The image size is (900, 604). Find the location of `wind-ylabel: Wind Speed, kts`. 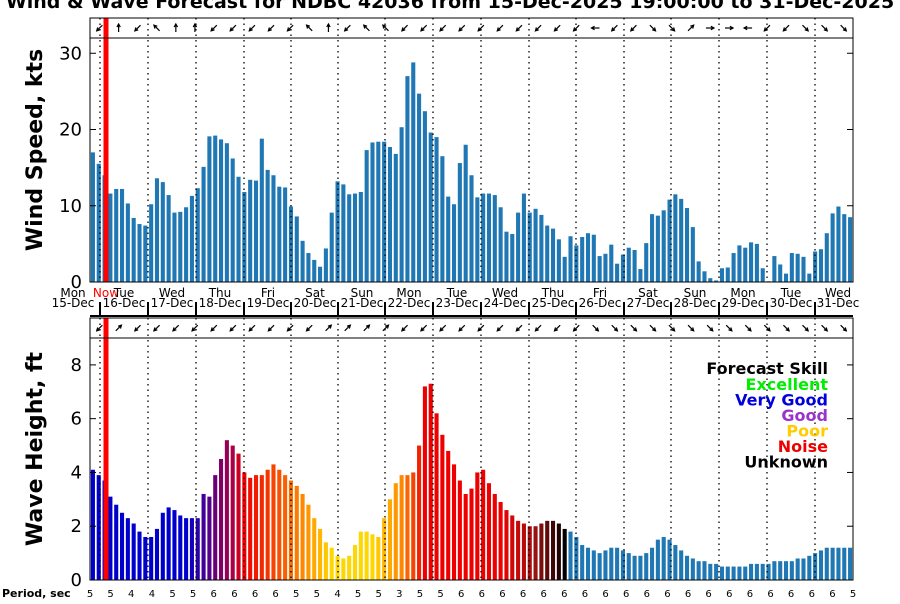

wind-ylabel: Wind Speed, kts is located at coordinates (35, 150).